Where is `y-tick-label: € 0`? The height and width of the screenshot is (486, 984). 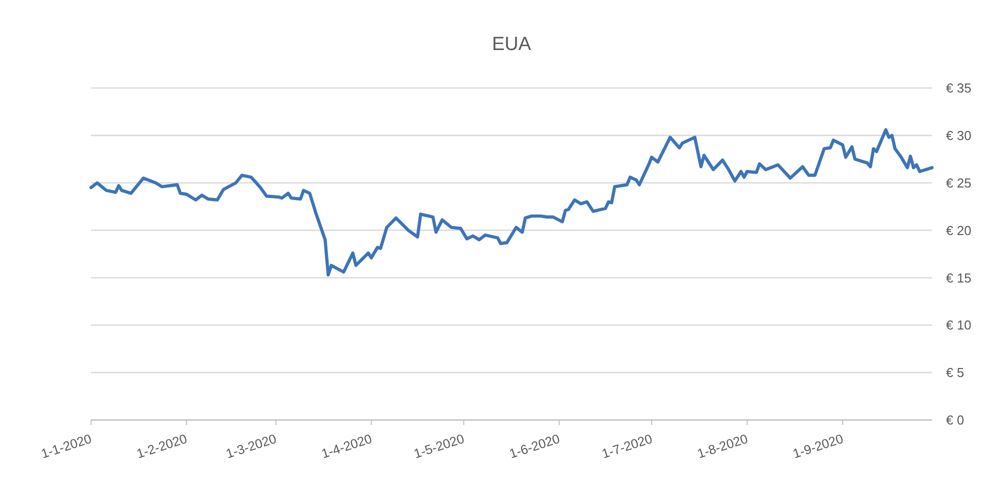 y-tick-label: € 0 is located at coordinates (955, 420).